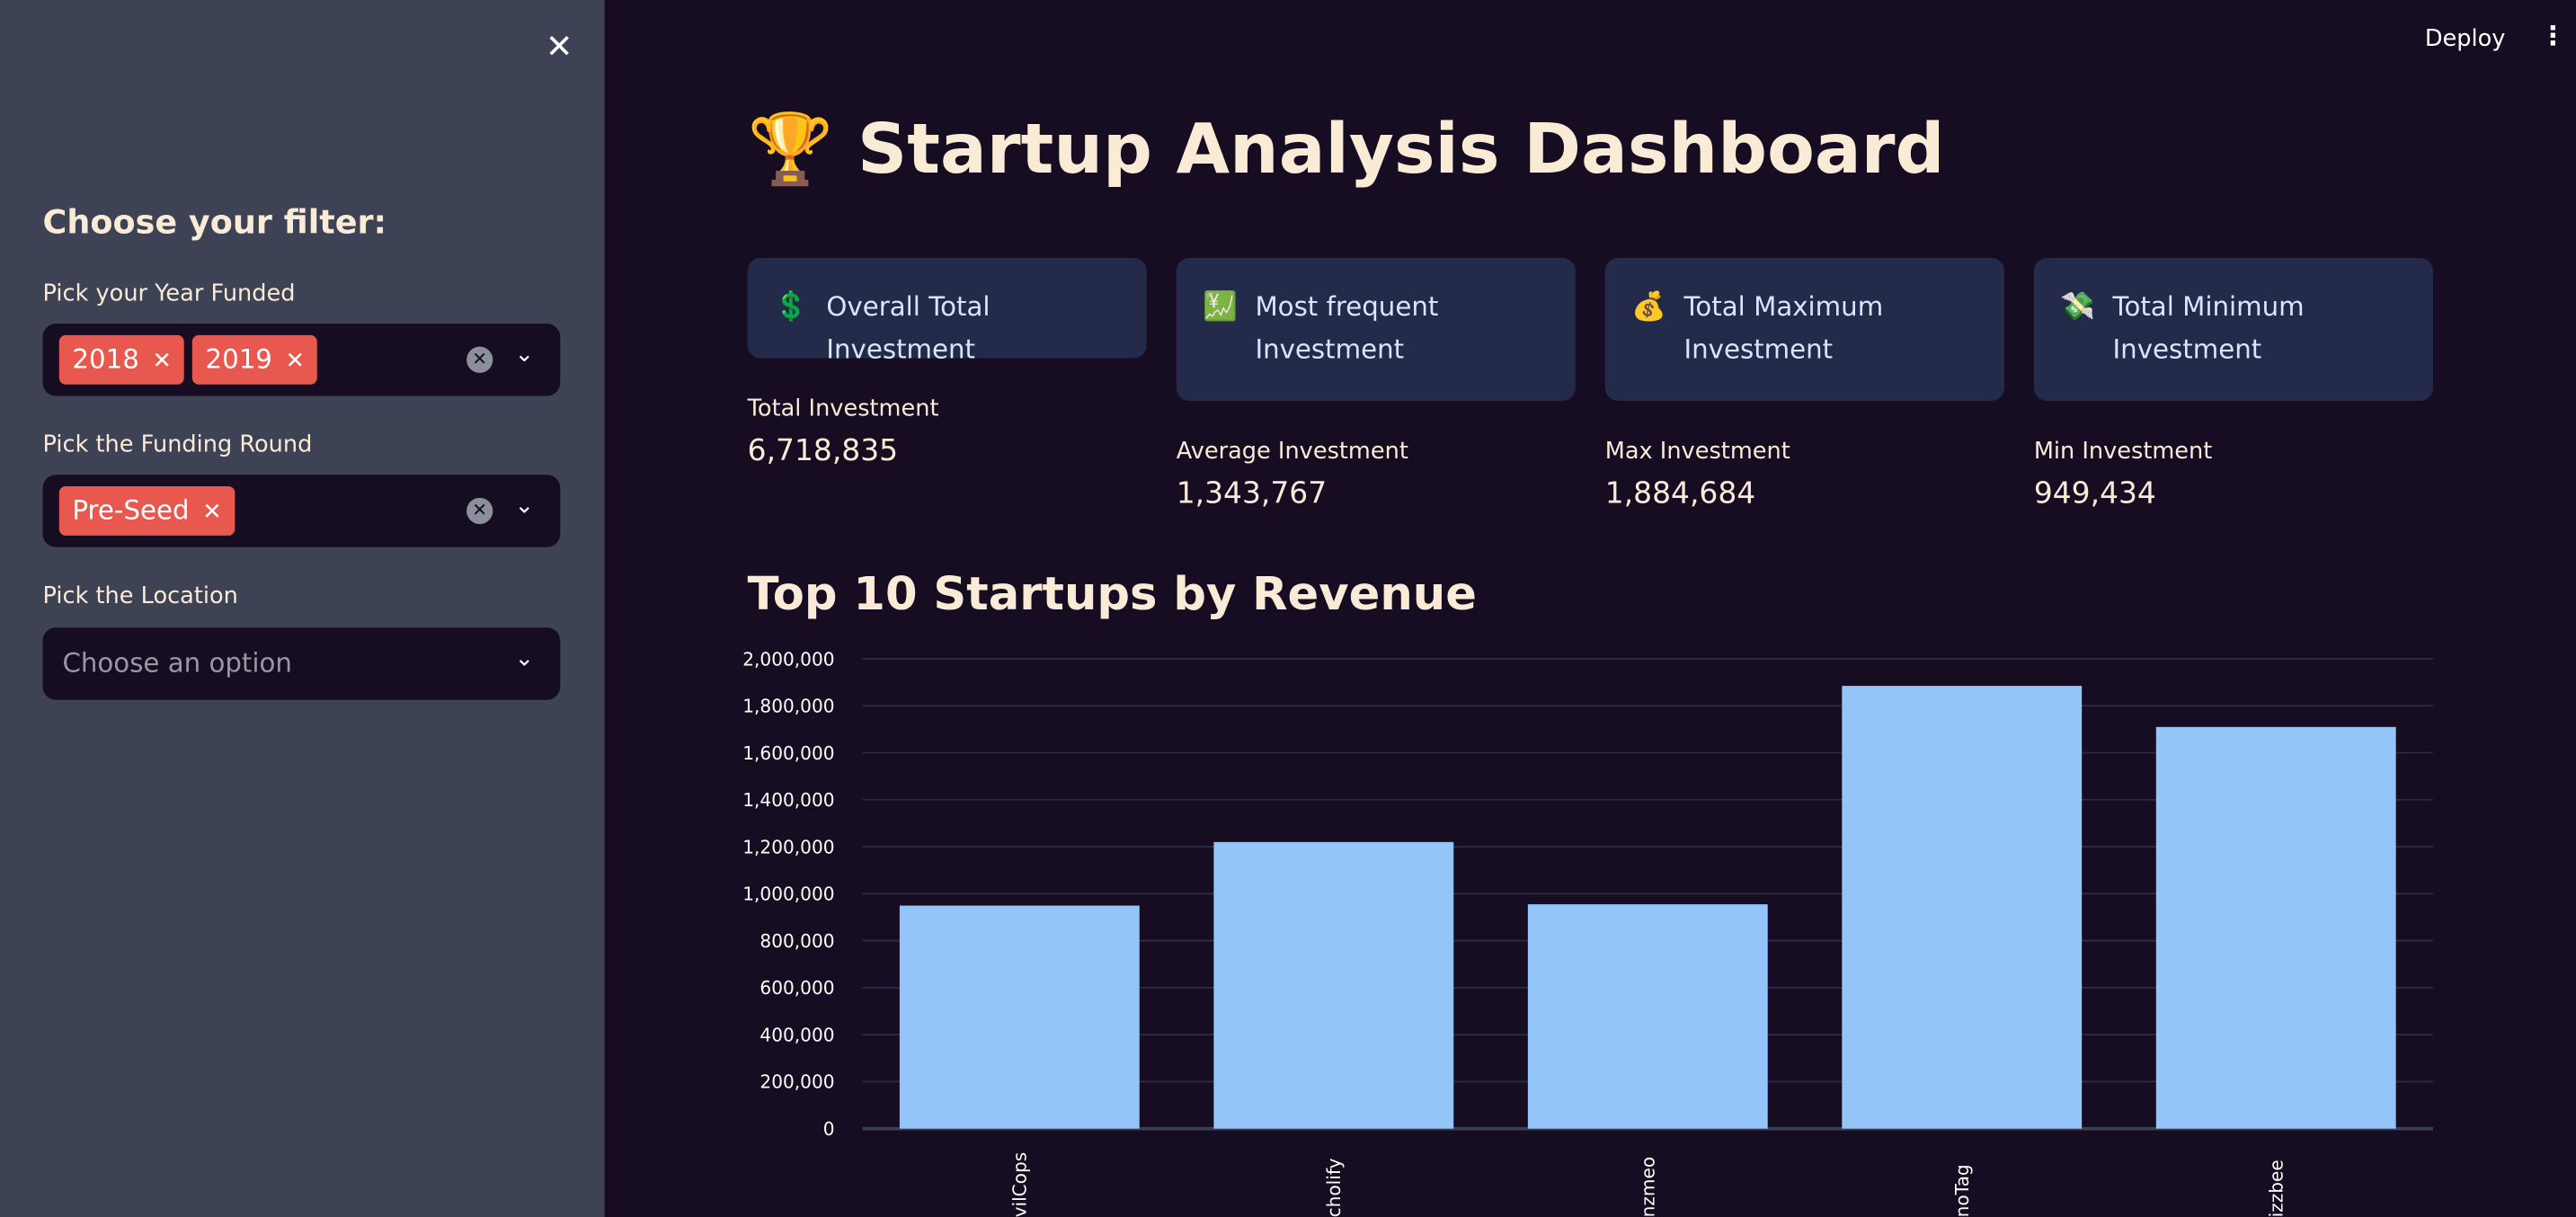 The height and width of the screenshot is (1217, 2576). I want to click on location-placeholder: Choose an option, so click(177, 663).